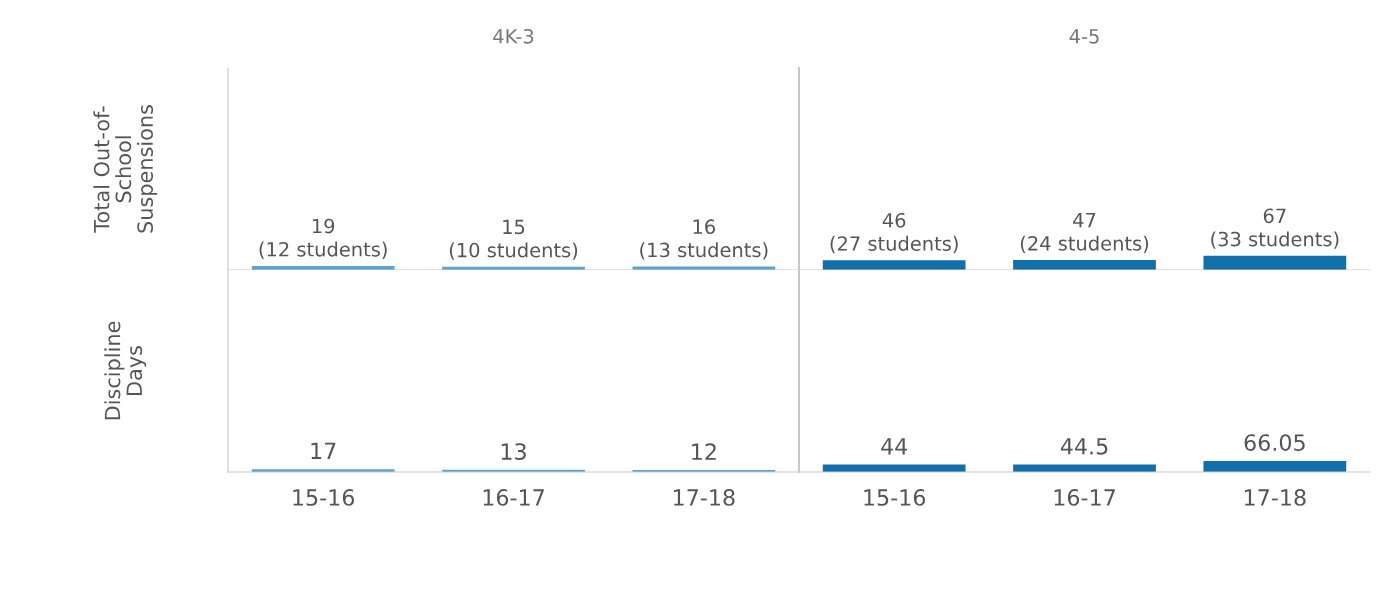 Image resolution: width=1383 pixels, height=594 pixels. What do you see at coordinates (704, 239) in the screenshot?
I see `data-label: 16 (13 students)` at bounding box center [704, 239].